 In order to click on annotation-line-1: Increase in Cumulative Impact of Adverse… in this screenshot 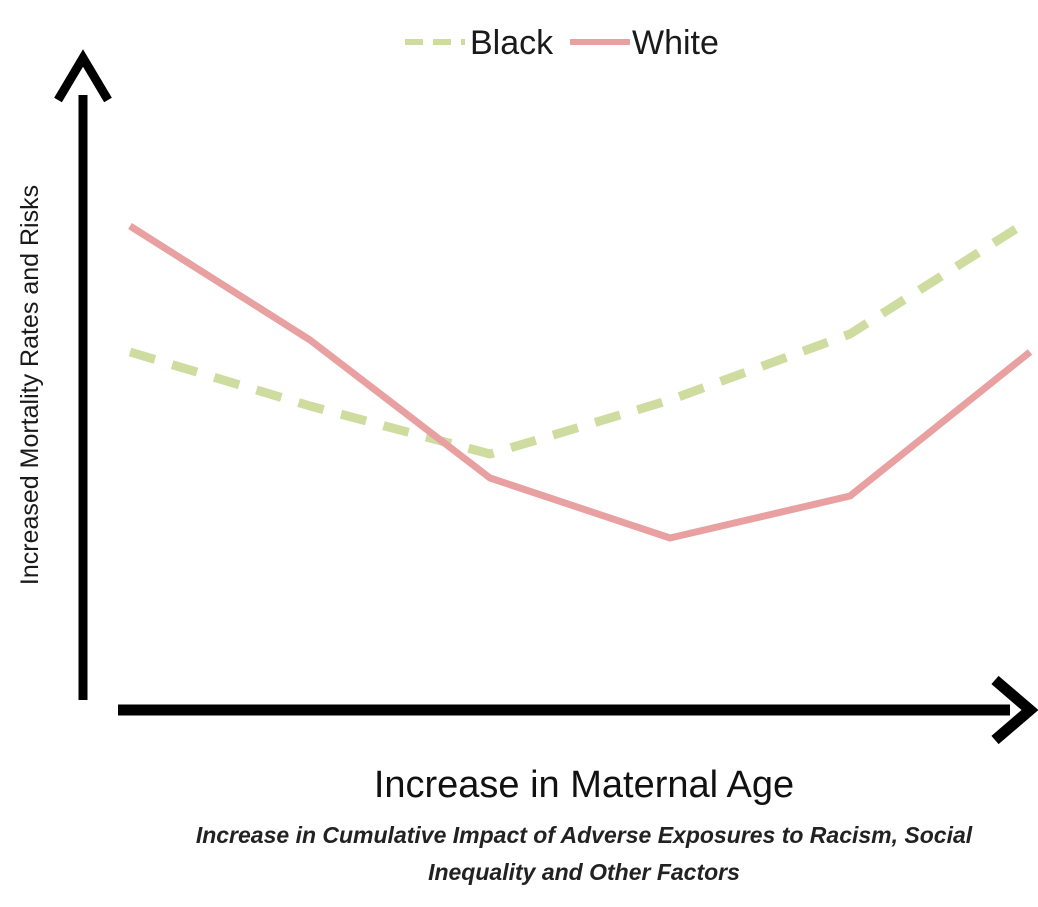, I will do `click(584, 835)`.